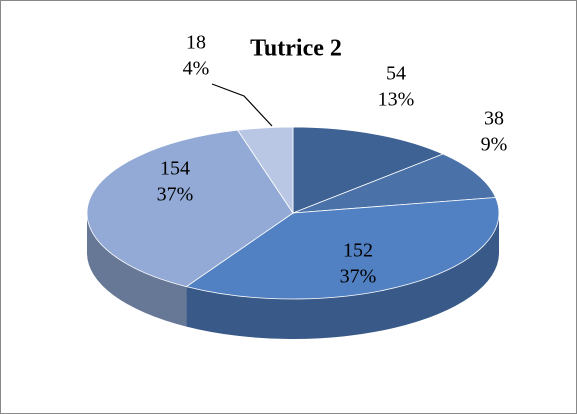 Image resolution: width=577 pixels, height=414 pixels. I want to click on data-label: 38, so click(494, 119).